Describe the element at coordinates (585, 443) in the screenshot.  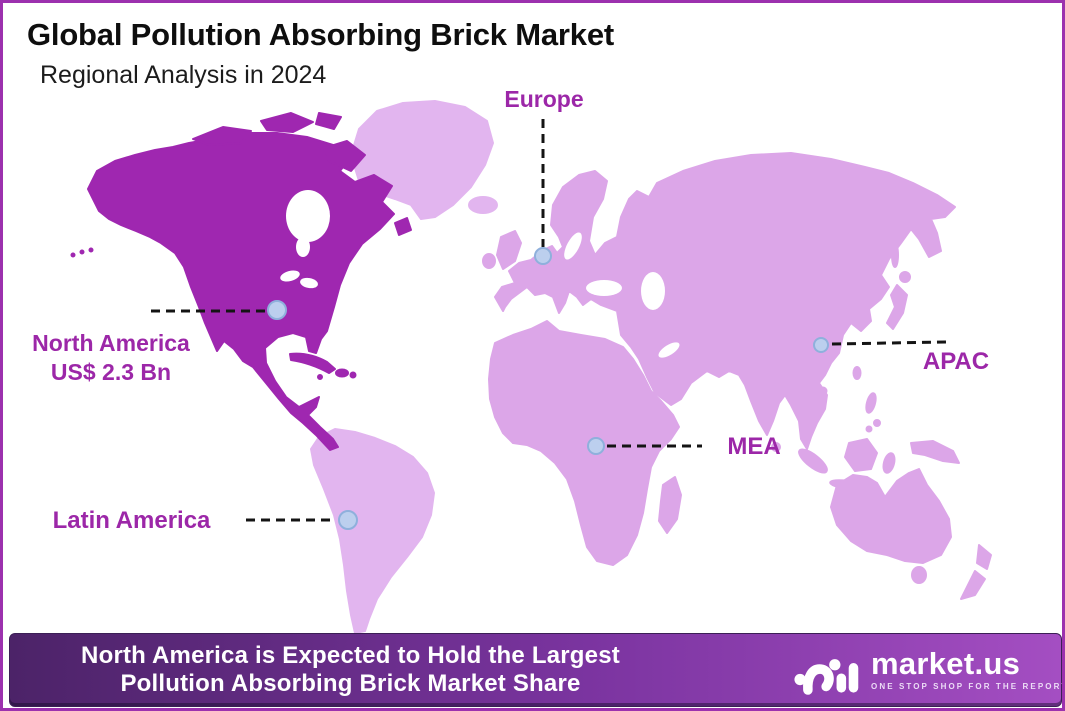
I see `region-africa` at that location.